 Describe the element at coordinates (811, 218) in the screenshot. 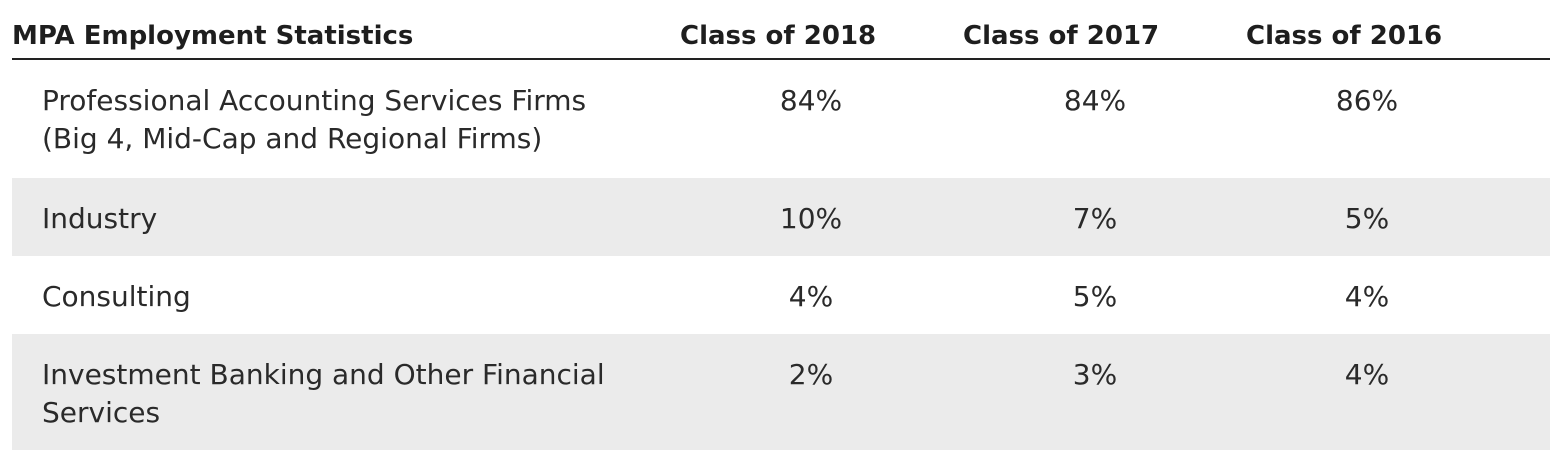

I see `value-2018: 10%` at that location.